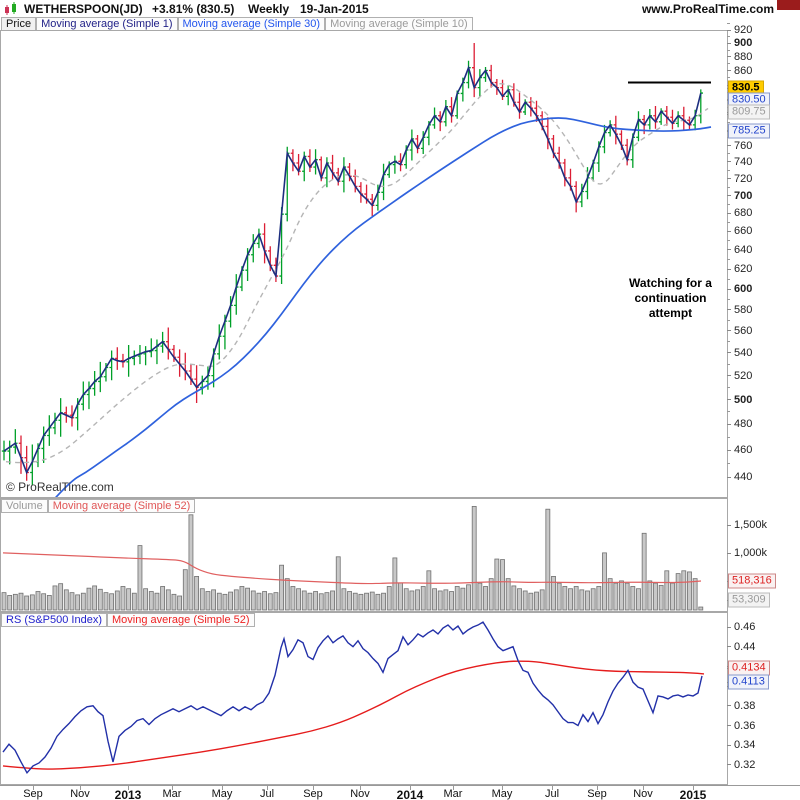  I want to click on axis-tick-label: 0.46, so click(745, 627).